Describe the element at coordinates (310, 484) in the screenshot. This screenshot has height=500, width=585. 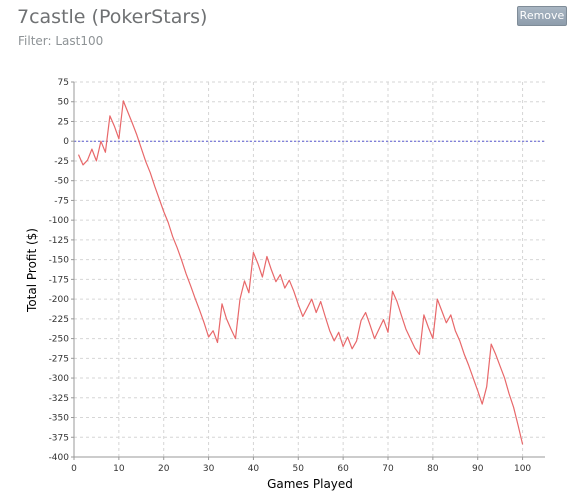
I see `x-axis-title: Games Played` at that location.